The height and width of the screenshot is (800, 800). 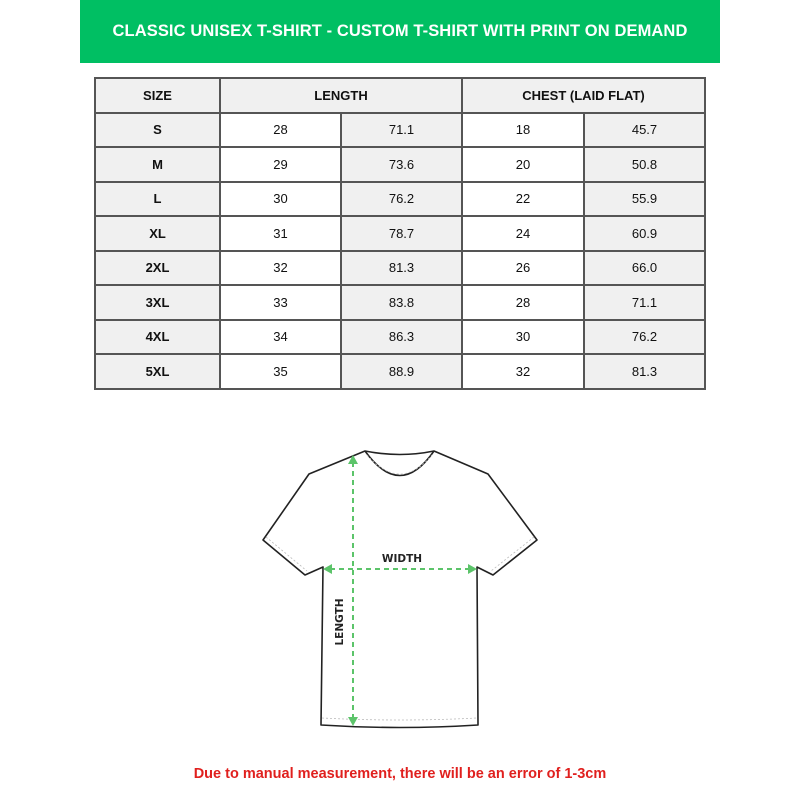 I want to click on cell-chest-cm: 55.9, so click(x=644, y=198).